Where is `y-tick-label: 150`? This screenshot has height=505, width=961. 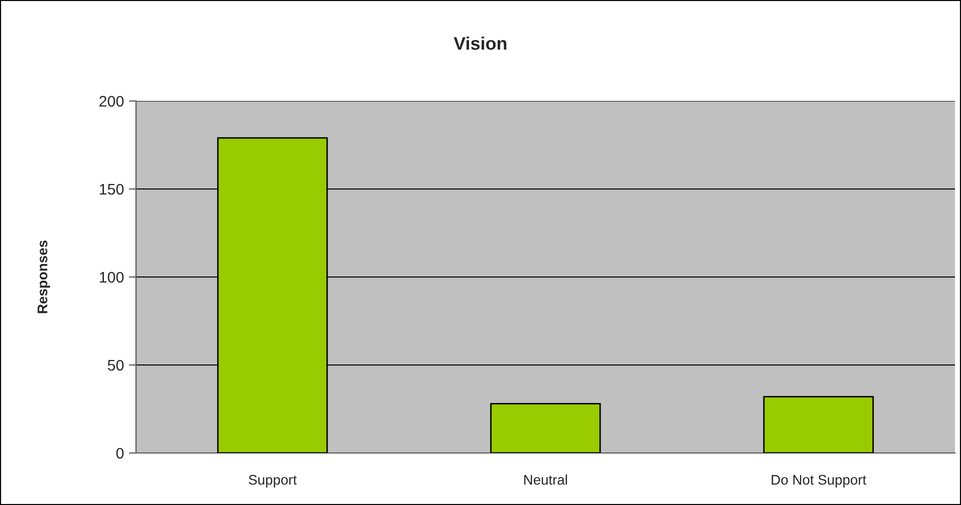 y-tick-label: 150 is located at coordinates (112, 189).